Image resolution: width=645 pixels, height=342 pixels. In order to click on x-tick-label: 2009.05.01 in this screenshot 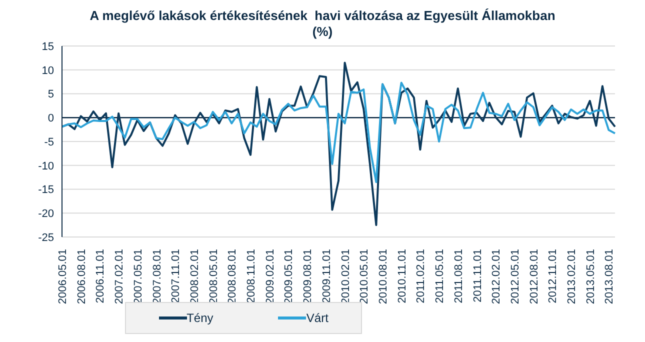, I will do `click(289, 276)`.